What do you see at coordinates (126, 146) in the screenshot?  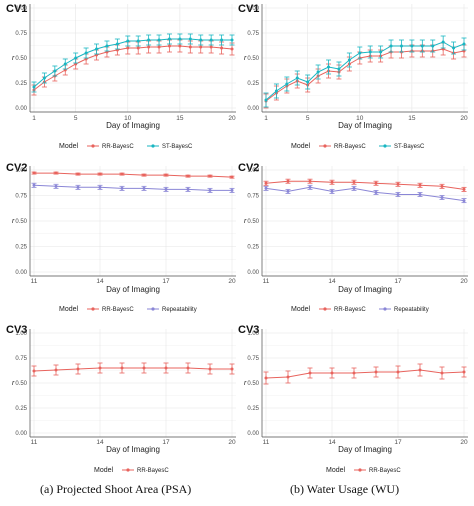 I see `legend: Model RR-BayesC ST-BayesC` at bounding box center [126, 146].